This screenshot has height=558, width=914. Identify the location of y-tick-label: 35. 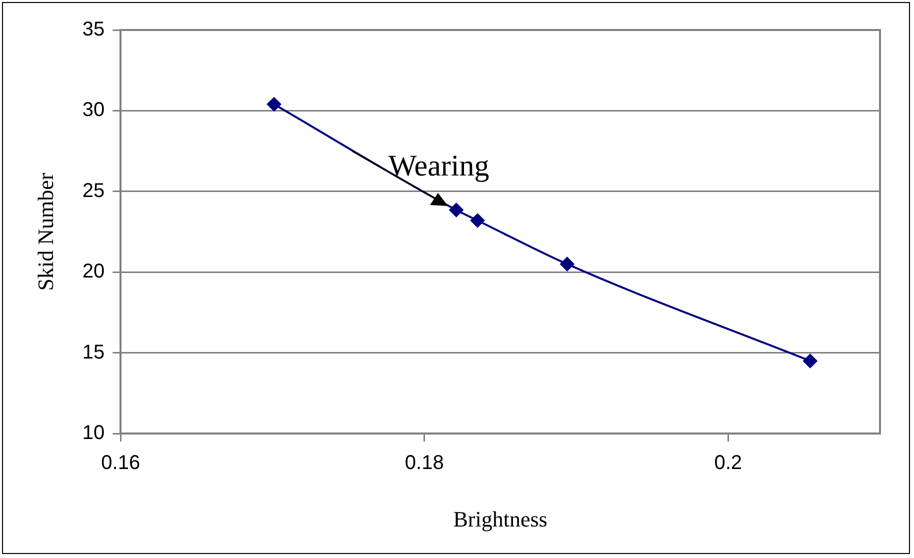
(93, 29).